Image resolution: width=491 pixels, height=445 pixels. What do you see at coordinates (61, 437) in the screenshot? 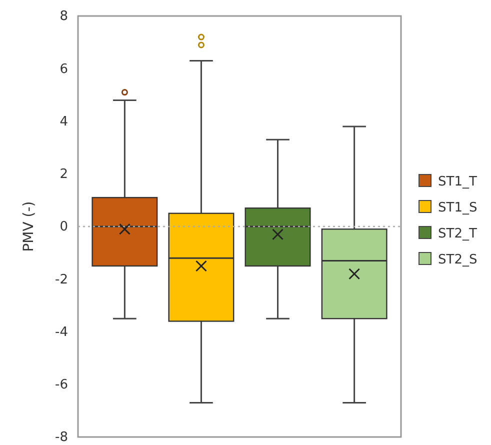
I see `y-tick-label: -8` at bounding box center [61, 437].